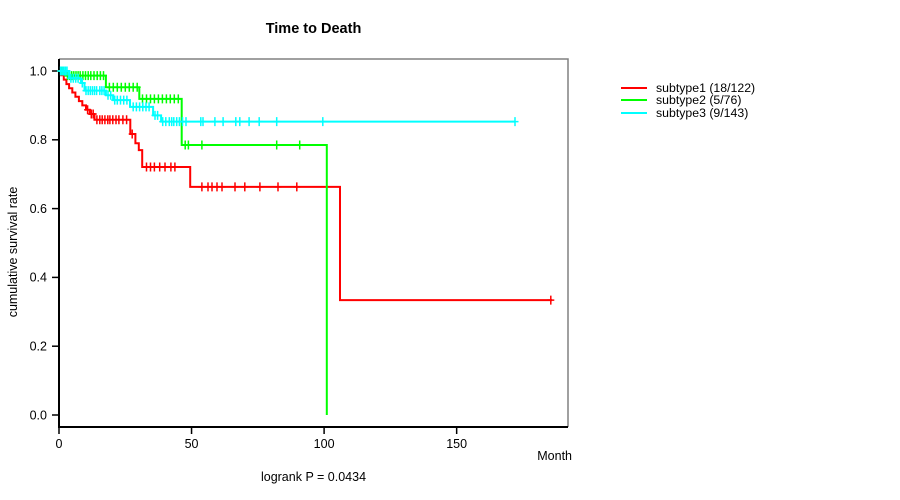 This screenshot has height=500, width=900. Describe the element at coordinates (38, 140) in the screenshot. I see `y-axis-tick-label: 0.8` at that location.